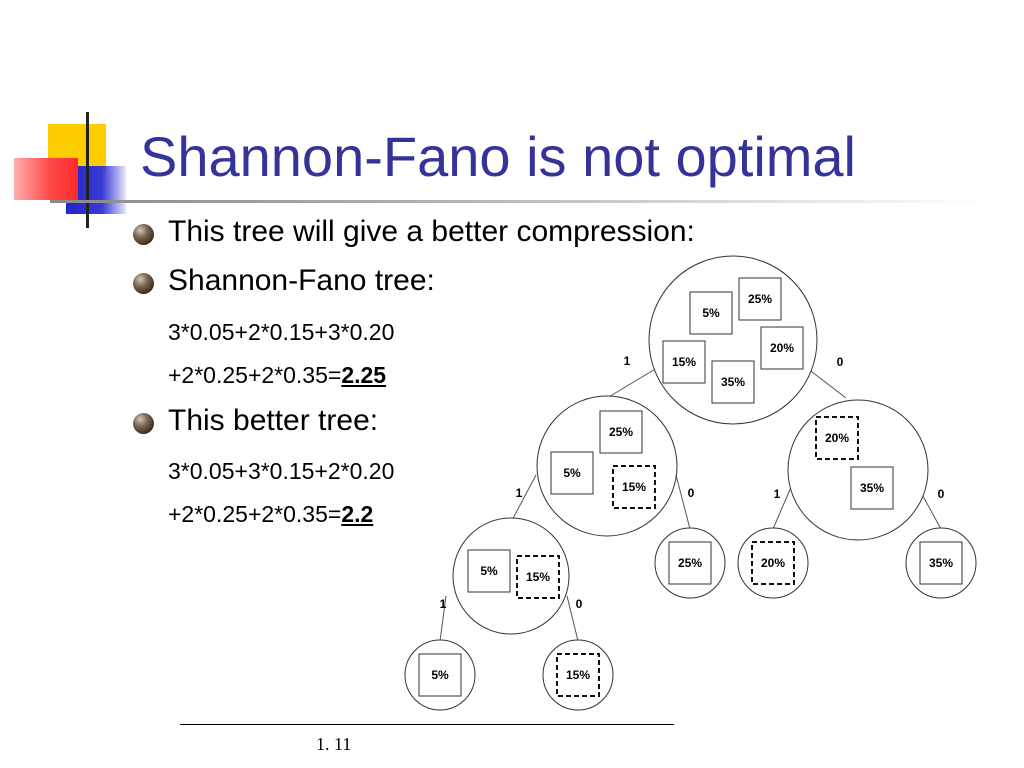  Describe the element at coordinates (255, 375) in the screenshot. I see `shannon-fano-formula-prefix: +2*0.25+2*0.35=` at that location.